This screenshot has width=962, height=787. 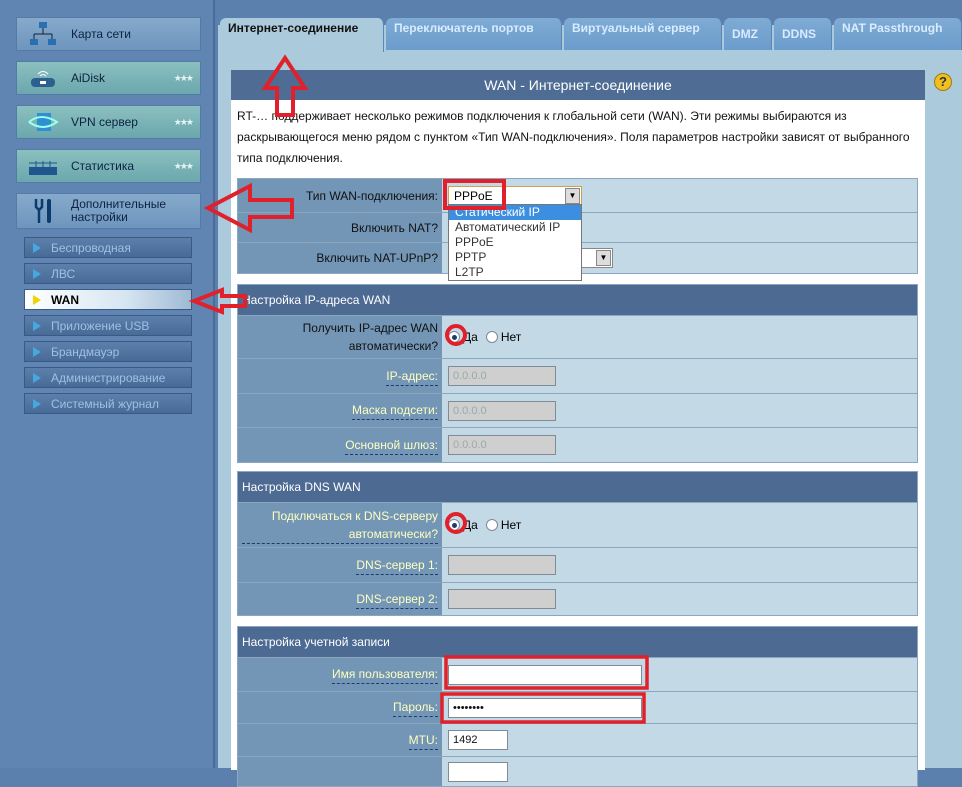 I want to click on upnp-label: Включить NAT-UPnP?, so click(x=340, y=258).